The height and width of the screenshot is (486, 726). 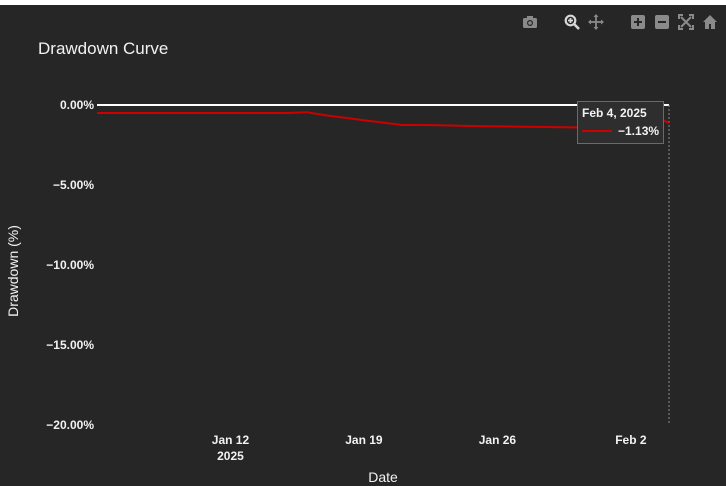 I want to click on y-tick-label: −5.00%, so click(x=73, y=185).